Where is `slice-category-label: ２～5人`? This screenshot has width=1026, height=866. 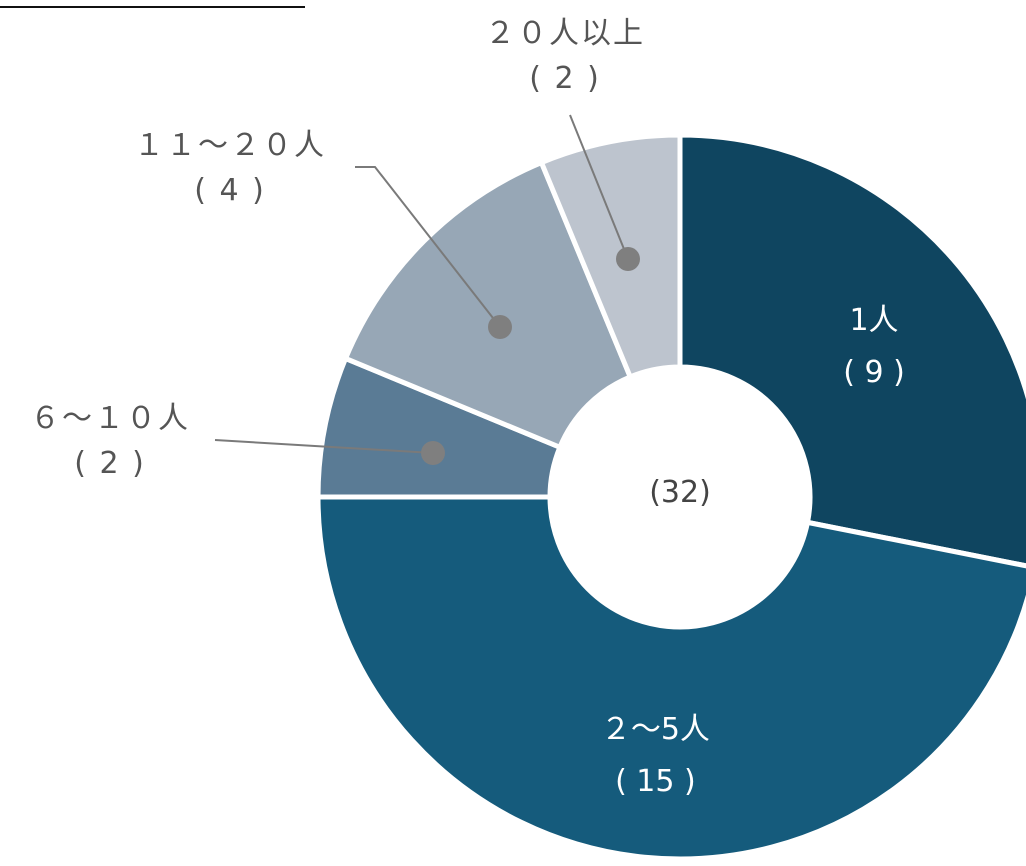
slice-category-label: ２～5人 is located at coordinates (655, 729).